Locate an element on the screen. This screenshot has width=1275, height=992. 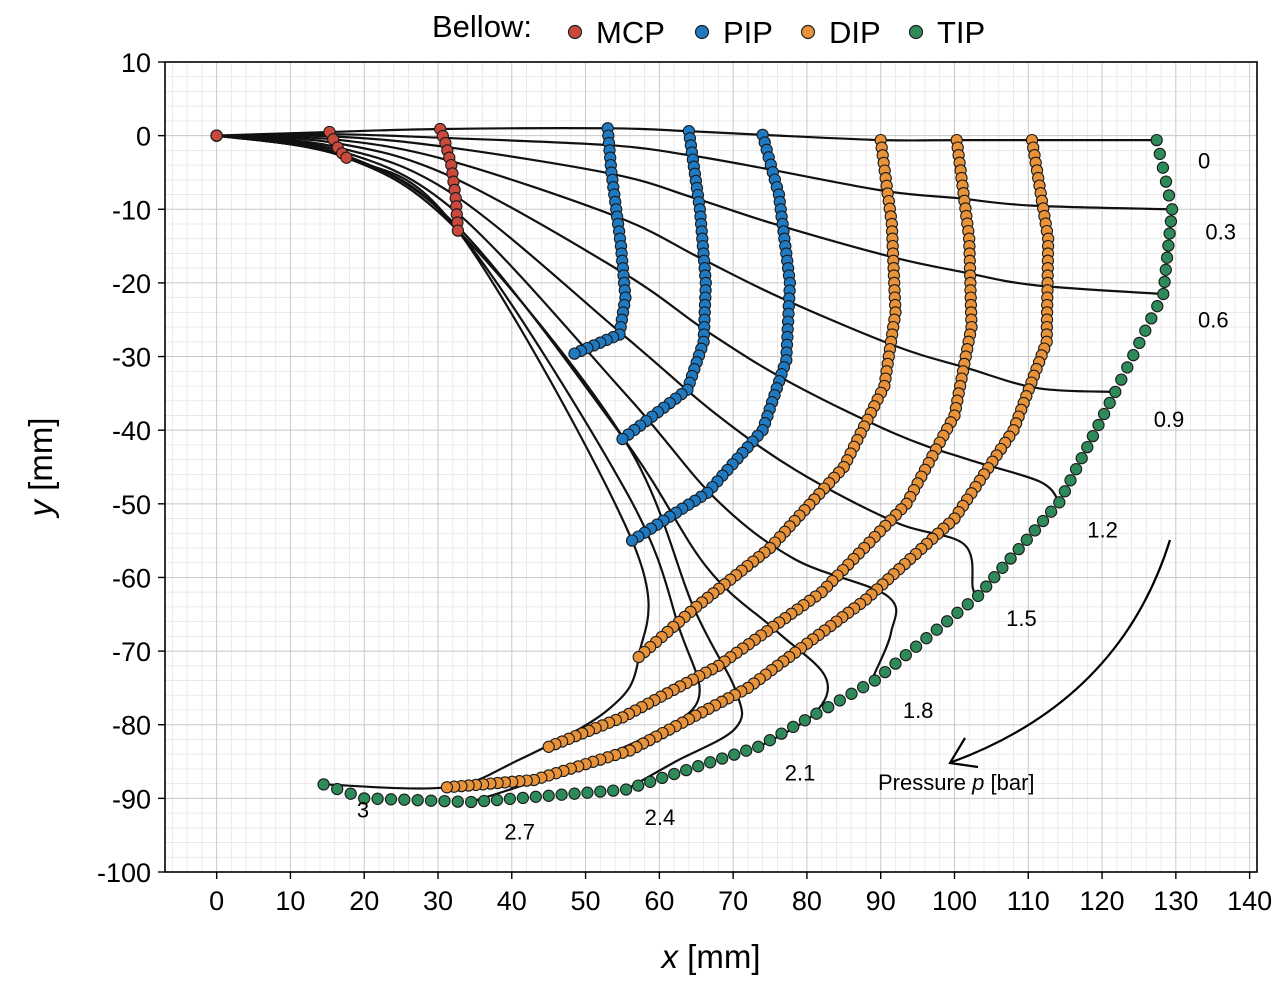
y-tick-label: -30 is located at coordinates (131, 358).